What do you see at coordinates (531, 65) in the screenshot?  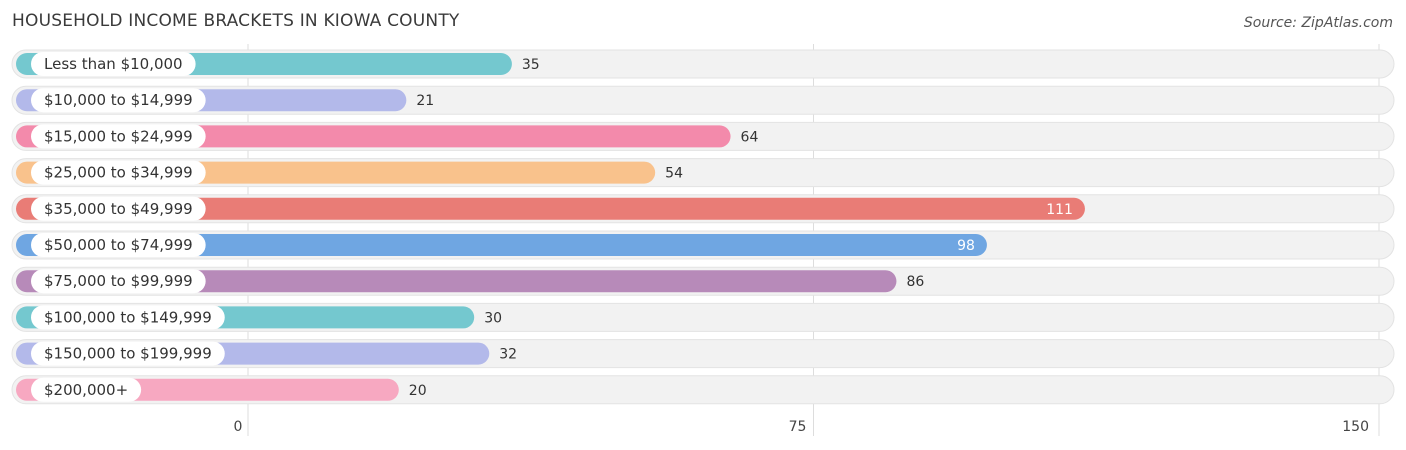 I see `value-label: 35` at bounding box center [531, 65].